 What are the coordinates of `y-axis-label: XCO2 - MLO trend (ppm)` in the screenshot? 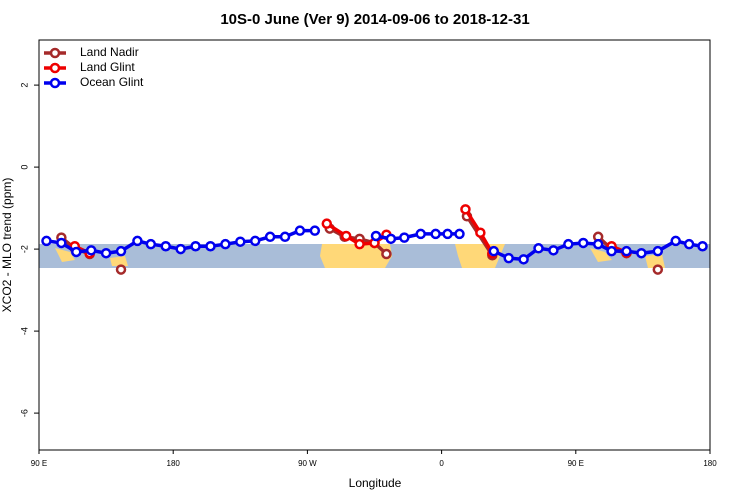 It's located at (7, 245).